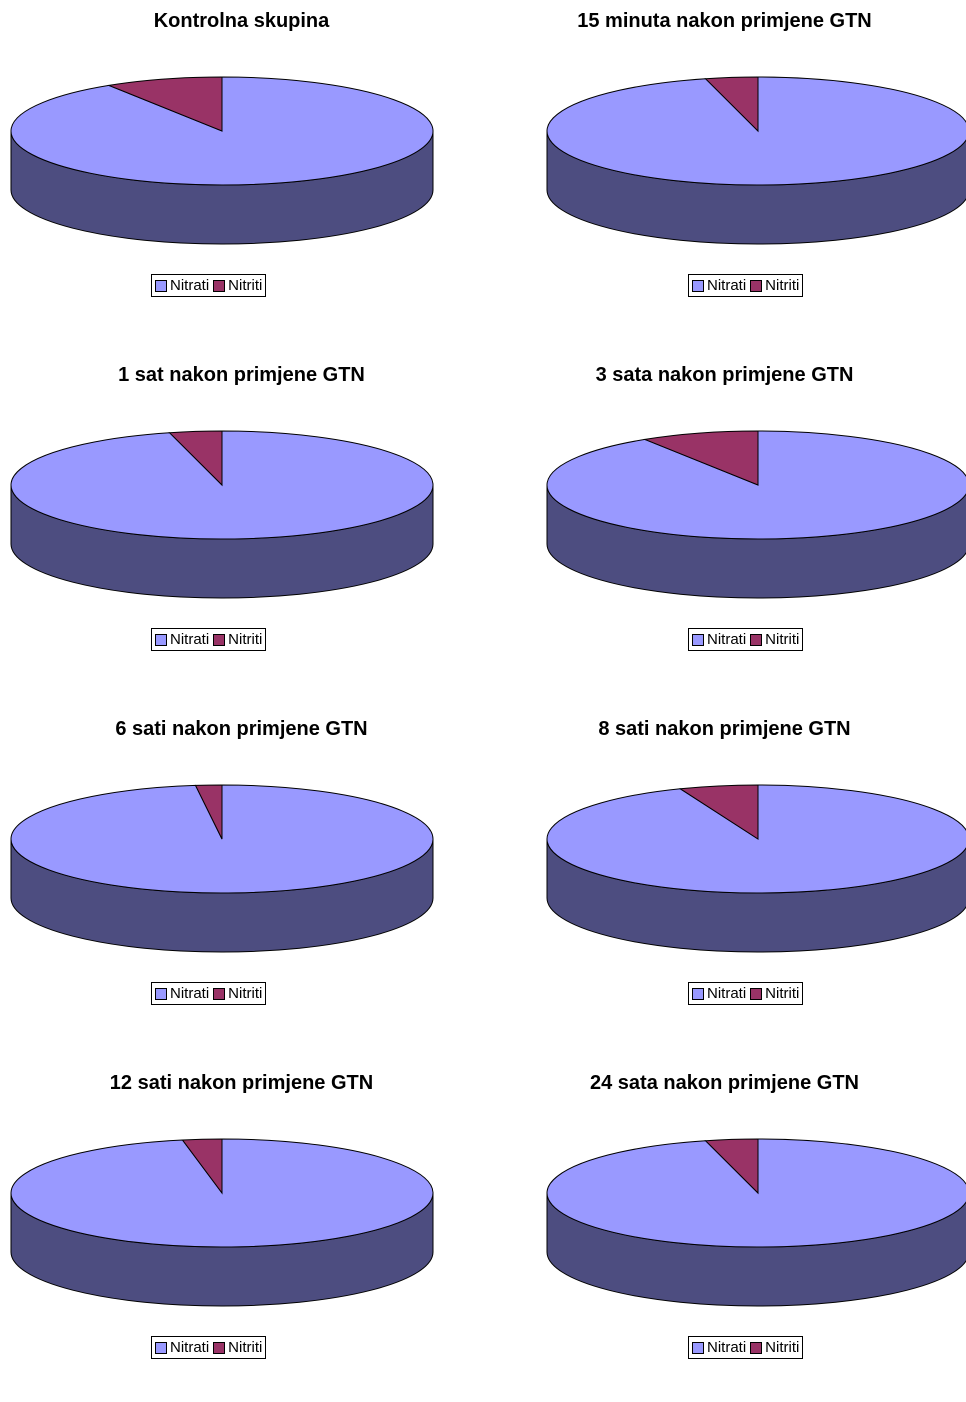 The width and height of the screenshot is (966, 1402). I want to click on pie-chart-panel: Kontrolna skupina Nitrati Nitriti, so click(241, 170).